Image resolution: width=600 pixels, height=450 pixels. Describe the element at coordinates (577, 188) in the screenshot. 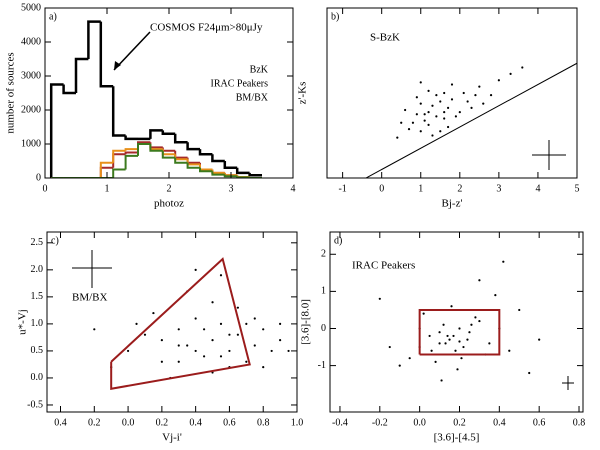

I see `x-tick-label: 5` at that location.